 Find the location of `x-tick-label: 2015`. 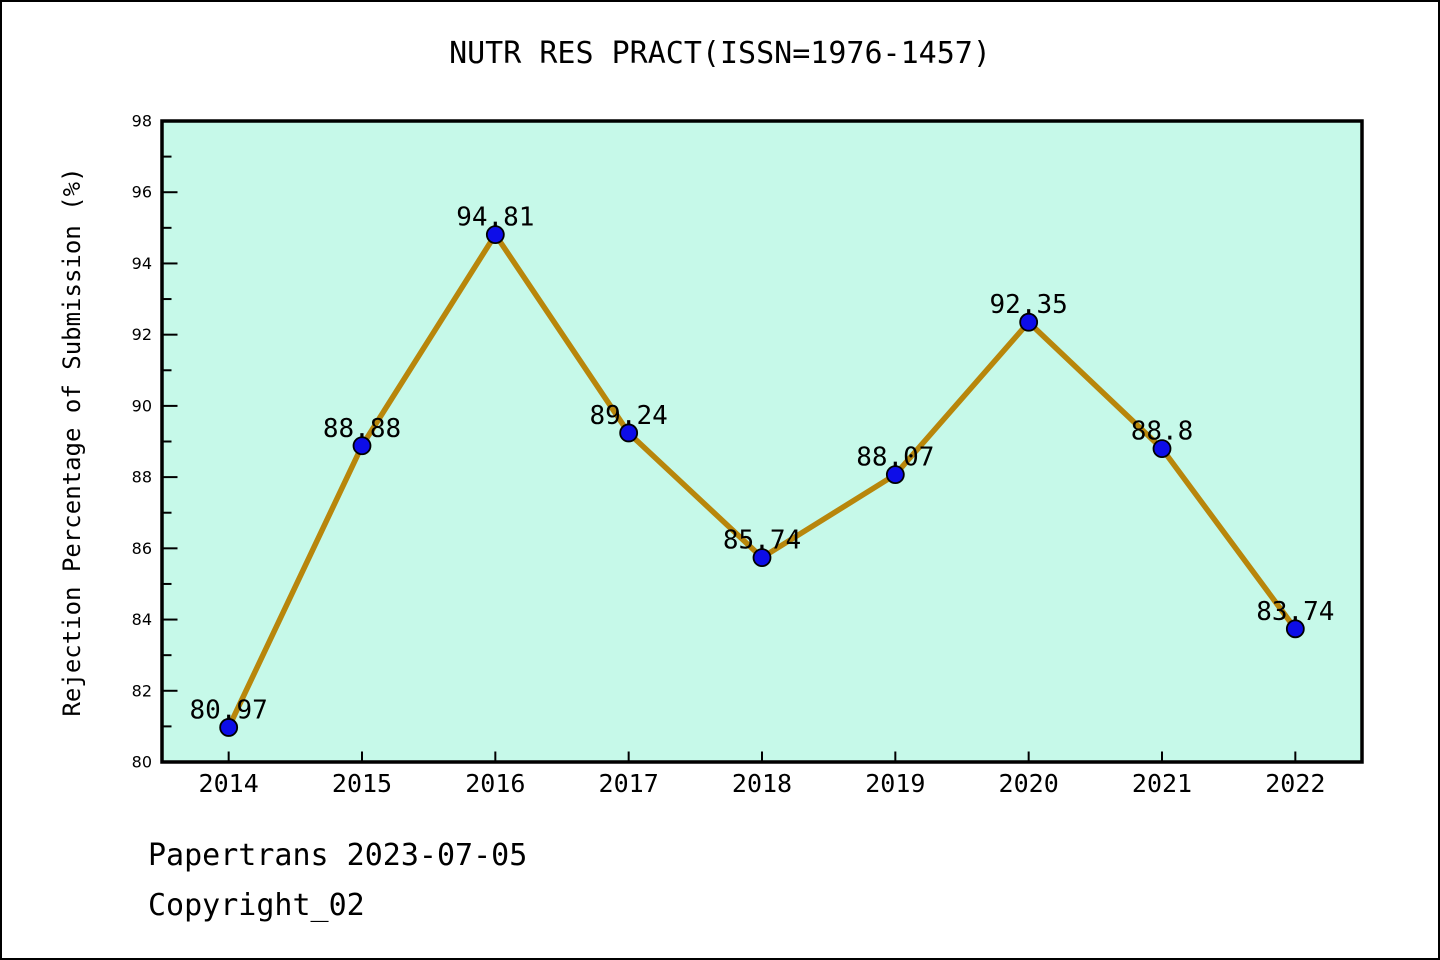

x-tick-label: 2015 is located at coordinates (362, 783).